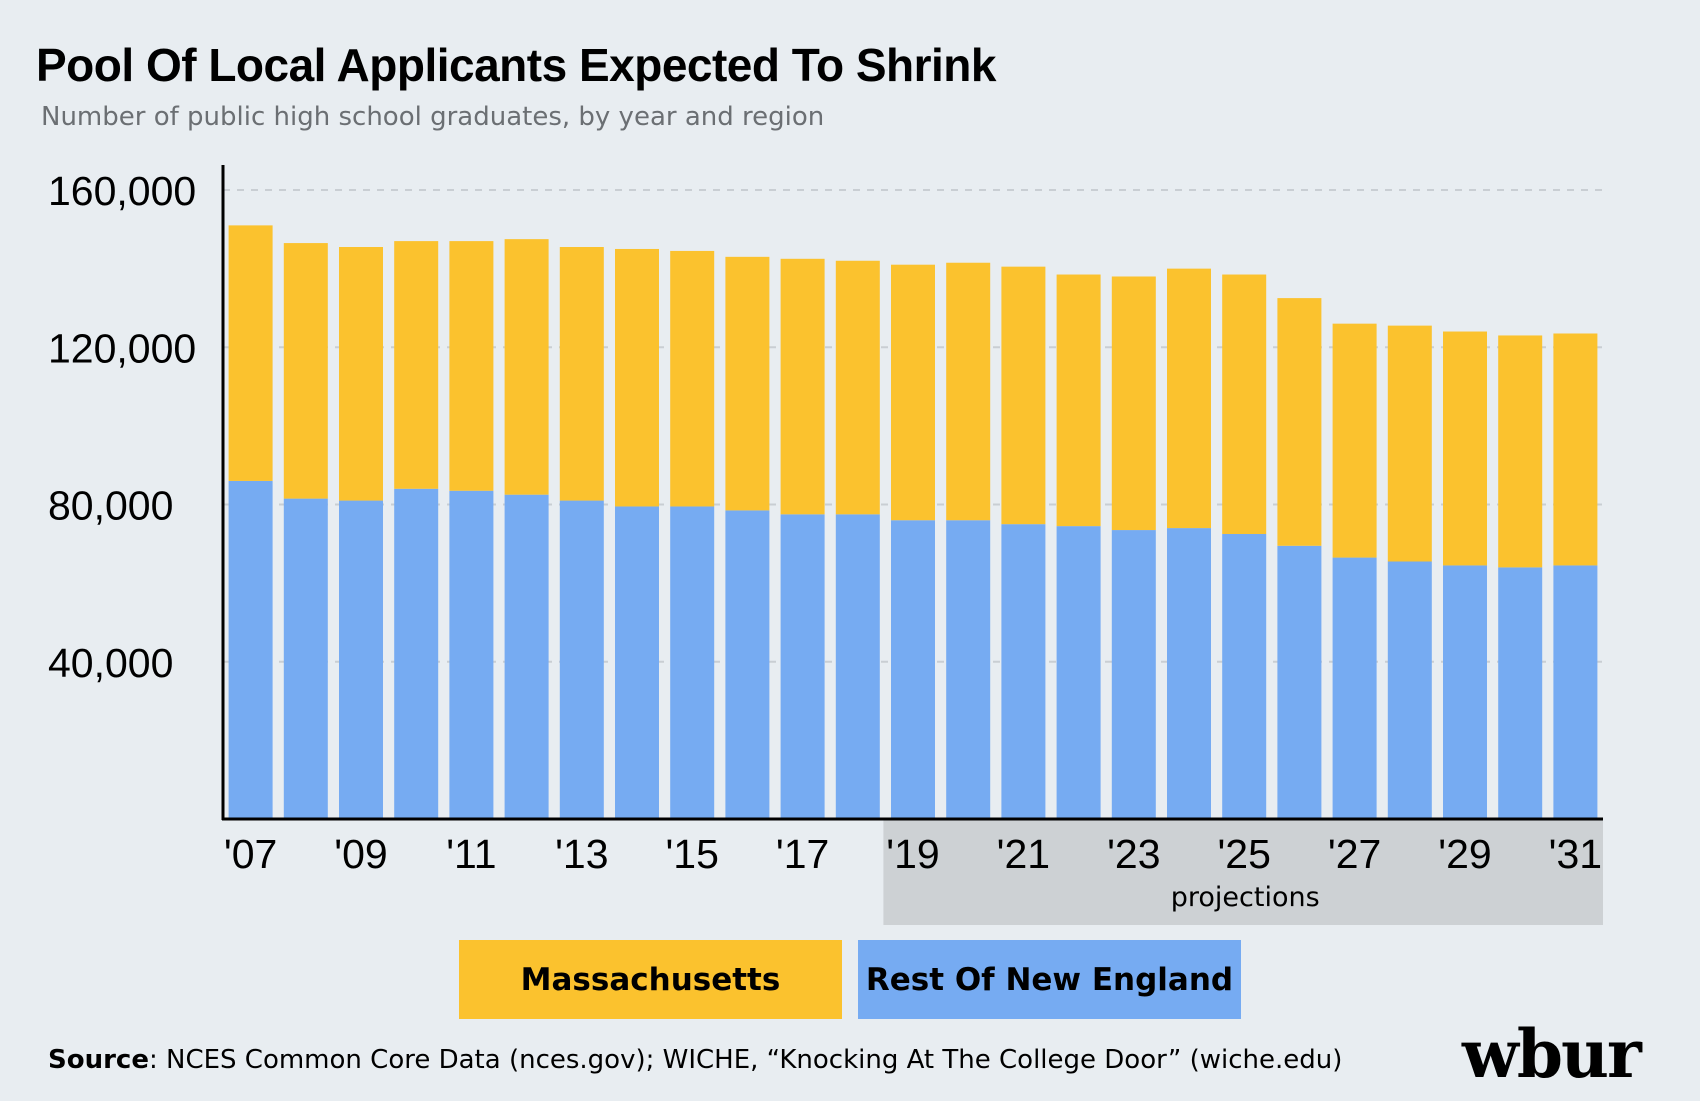  Describe the element at coordinates (250, 854) in the screenshot. I see `x-tick-label: '07` at that location.